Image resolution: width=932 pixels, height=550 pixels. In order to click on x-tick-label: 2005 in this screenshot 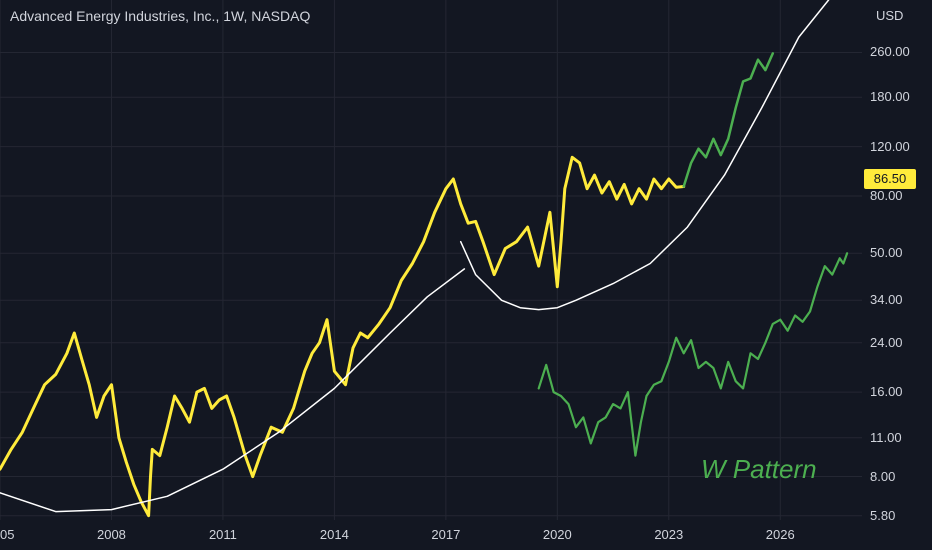, I will do `click(7, 534)`.